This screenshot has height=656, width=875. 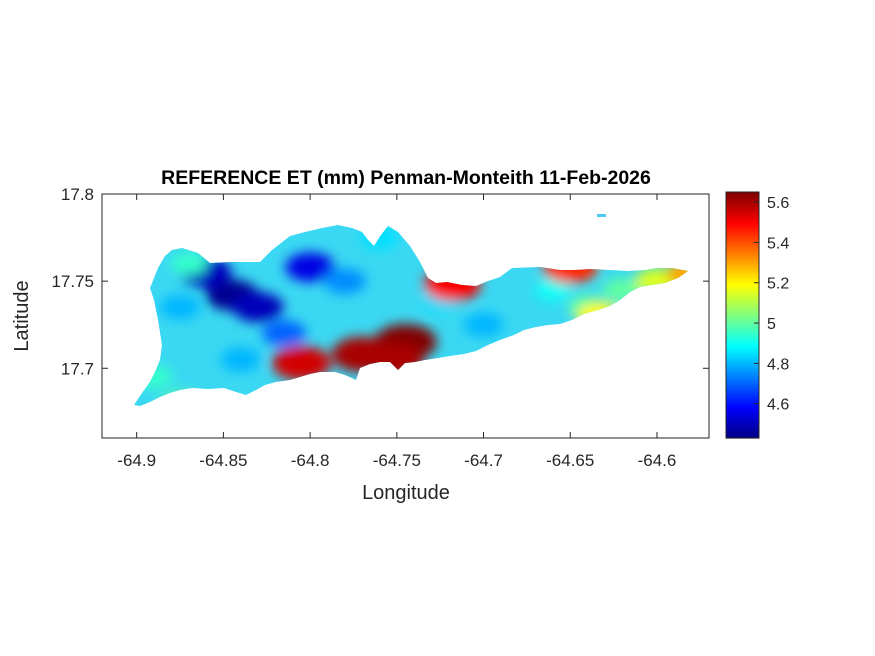 I want to click on y-tick-label: 17.8, so click(x=77, y=194).